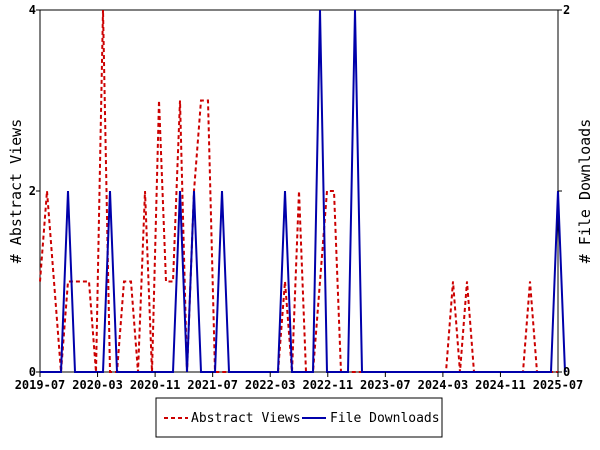 Image resolution: width=600 pixels, height=450 pixels. I want to click on x-tick-label: 2019-07, so click(40, 385).